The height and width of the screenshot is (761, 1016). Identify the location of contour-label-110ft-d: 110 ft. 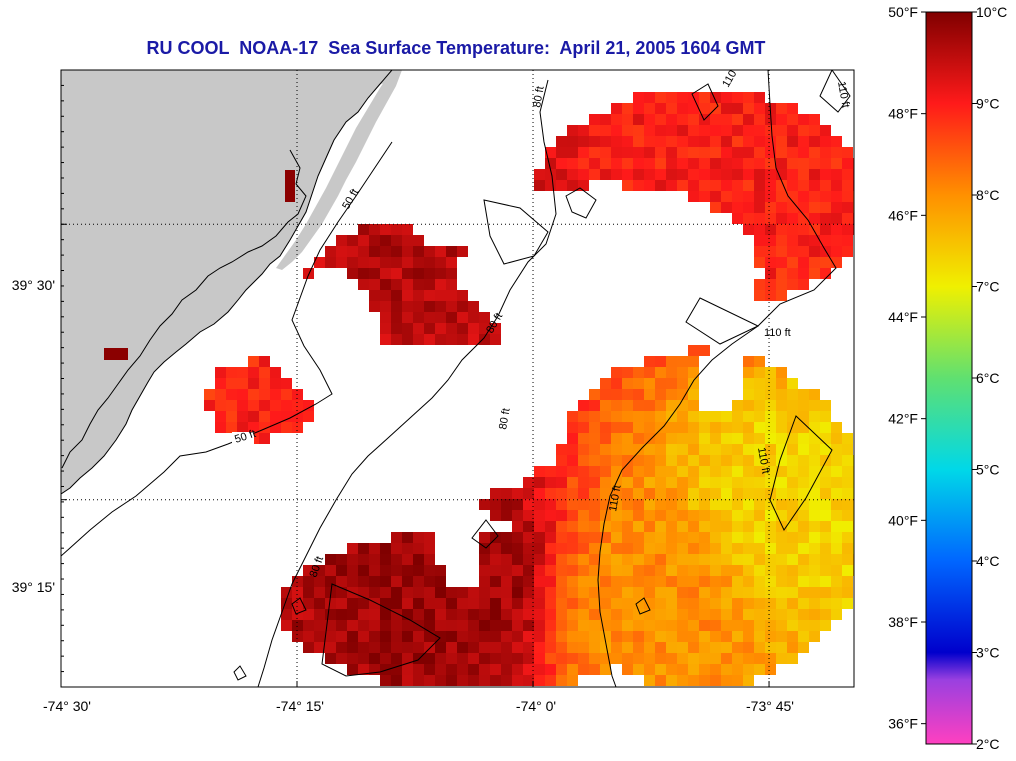
(615, 498).